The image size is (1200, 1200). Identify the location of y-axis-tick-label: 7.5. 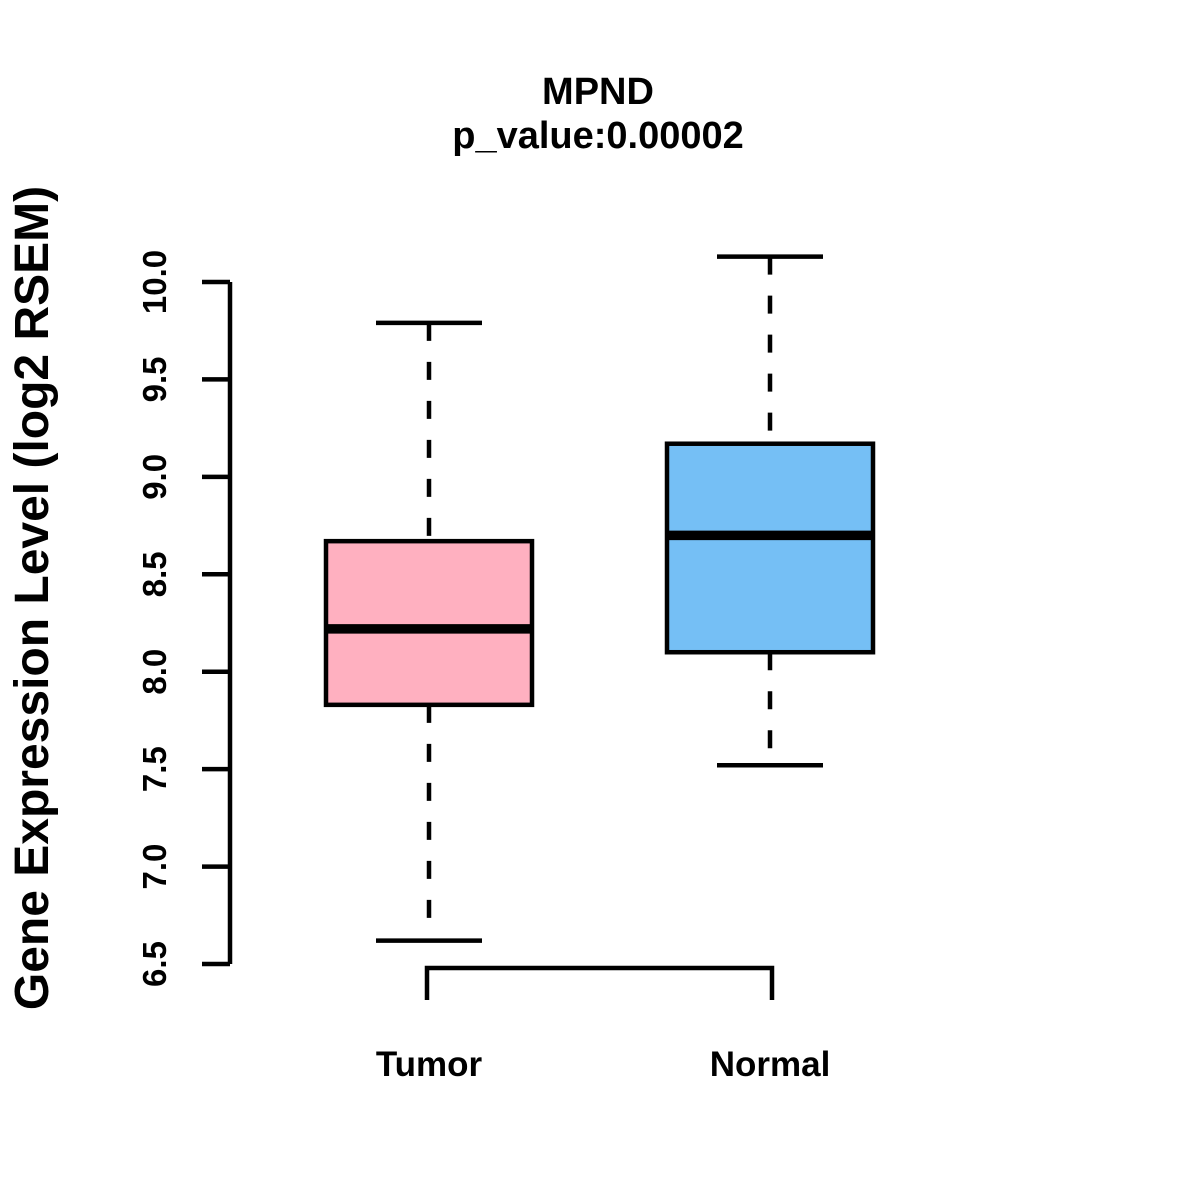
(154, 769).